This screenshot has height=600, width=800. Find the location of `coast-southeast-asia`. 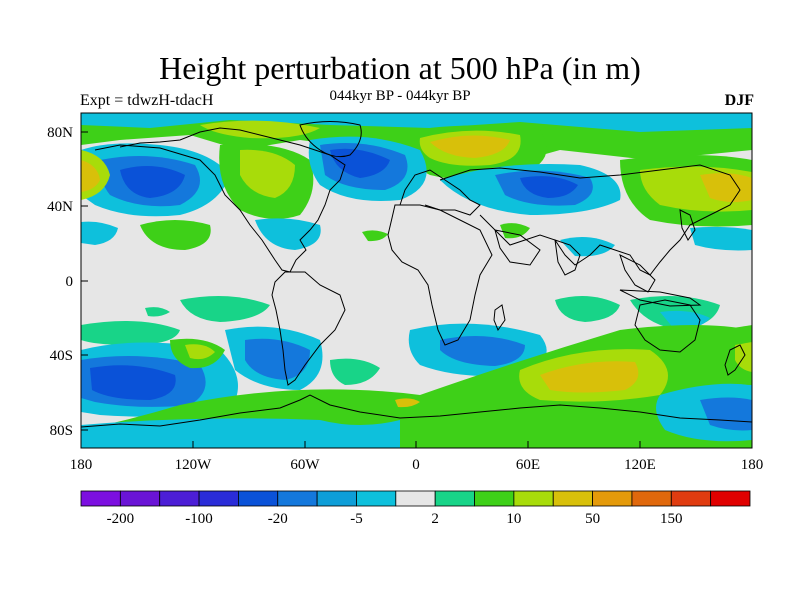

coast-southeast-asia is located at coordinates (637, 273).